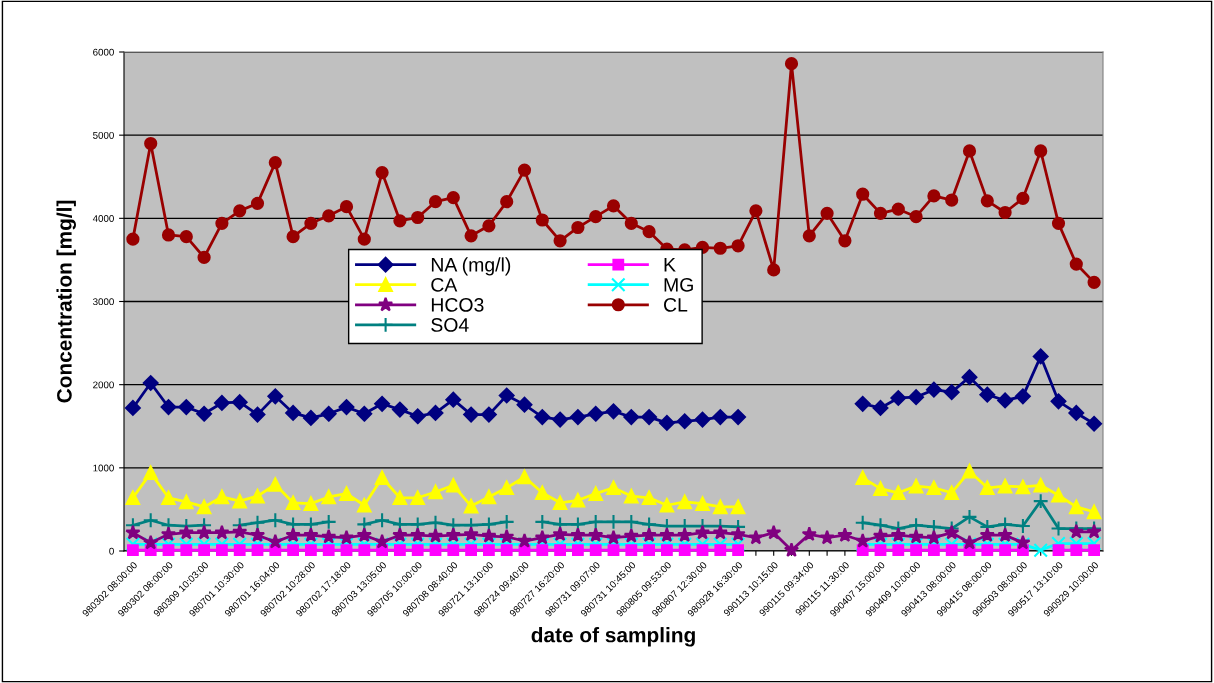  I want to click on y-tick-label: 0, so click(111, 551).